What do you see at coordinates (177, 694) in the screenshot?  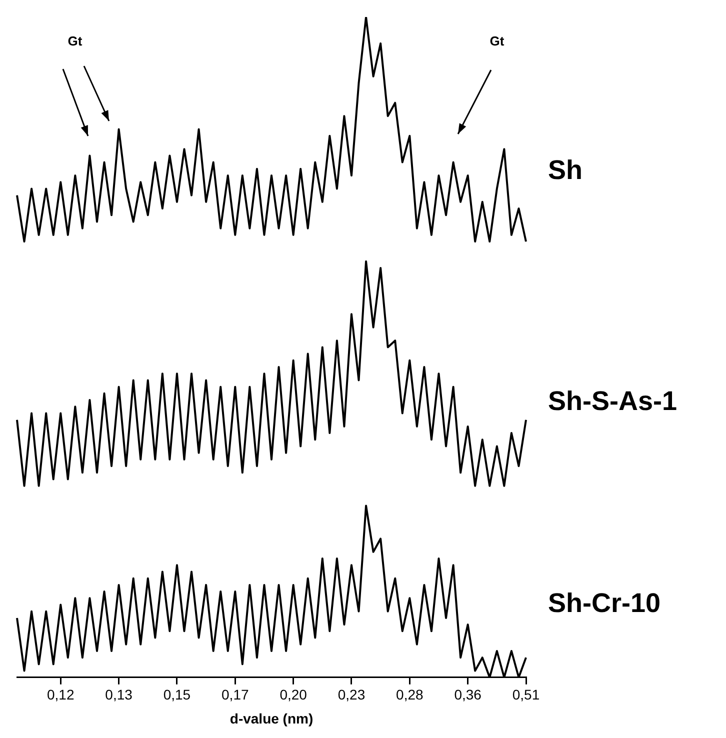 I see `x-tick-label: 0,15` at bounding box center [177, 694].